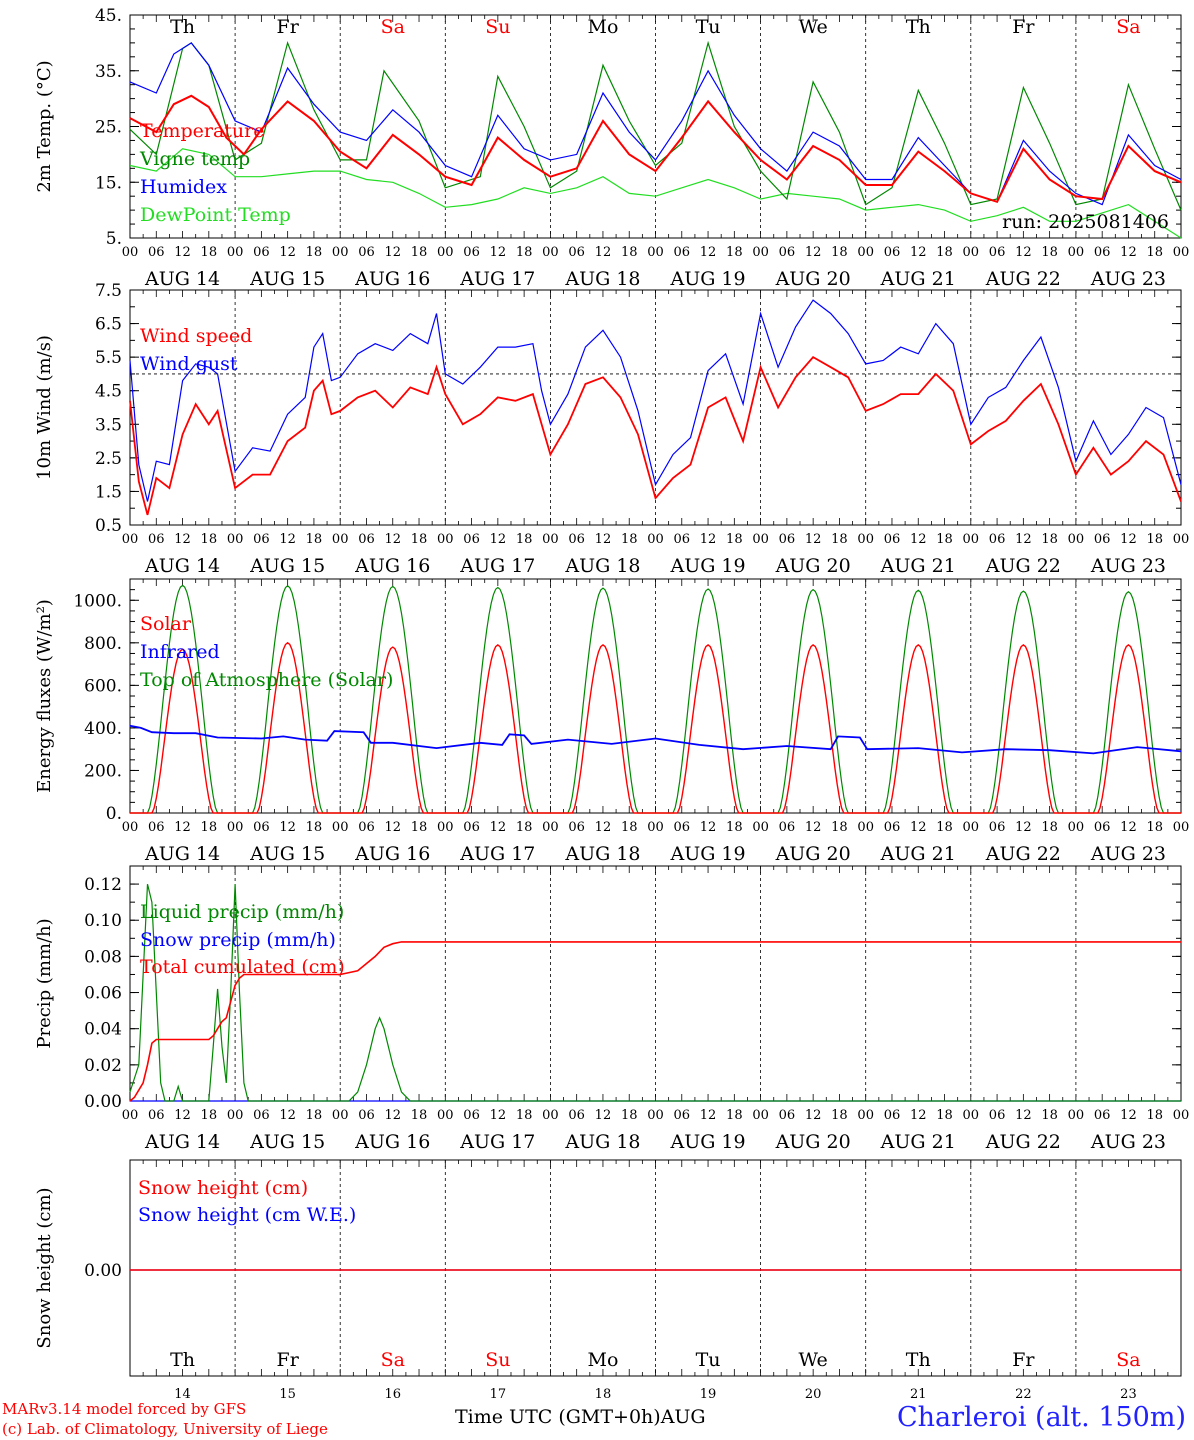 This screenshot has height=1440, width=1194. Describe the element at coordinates (196, 336) in the screenshot. I see `legend-entry: Wind speed` at that location.